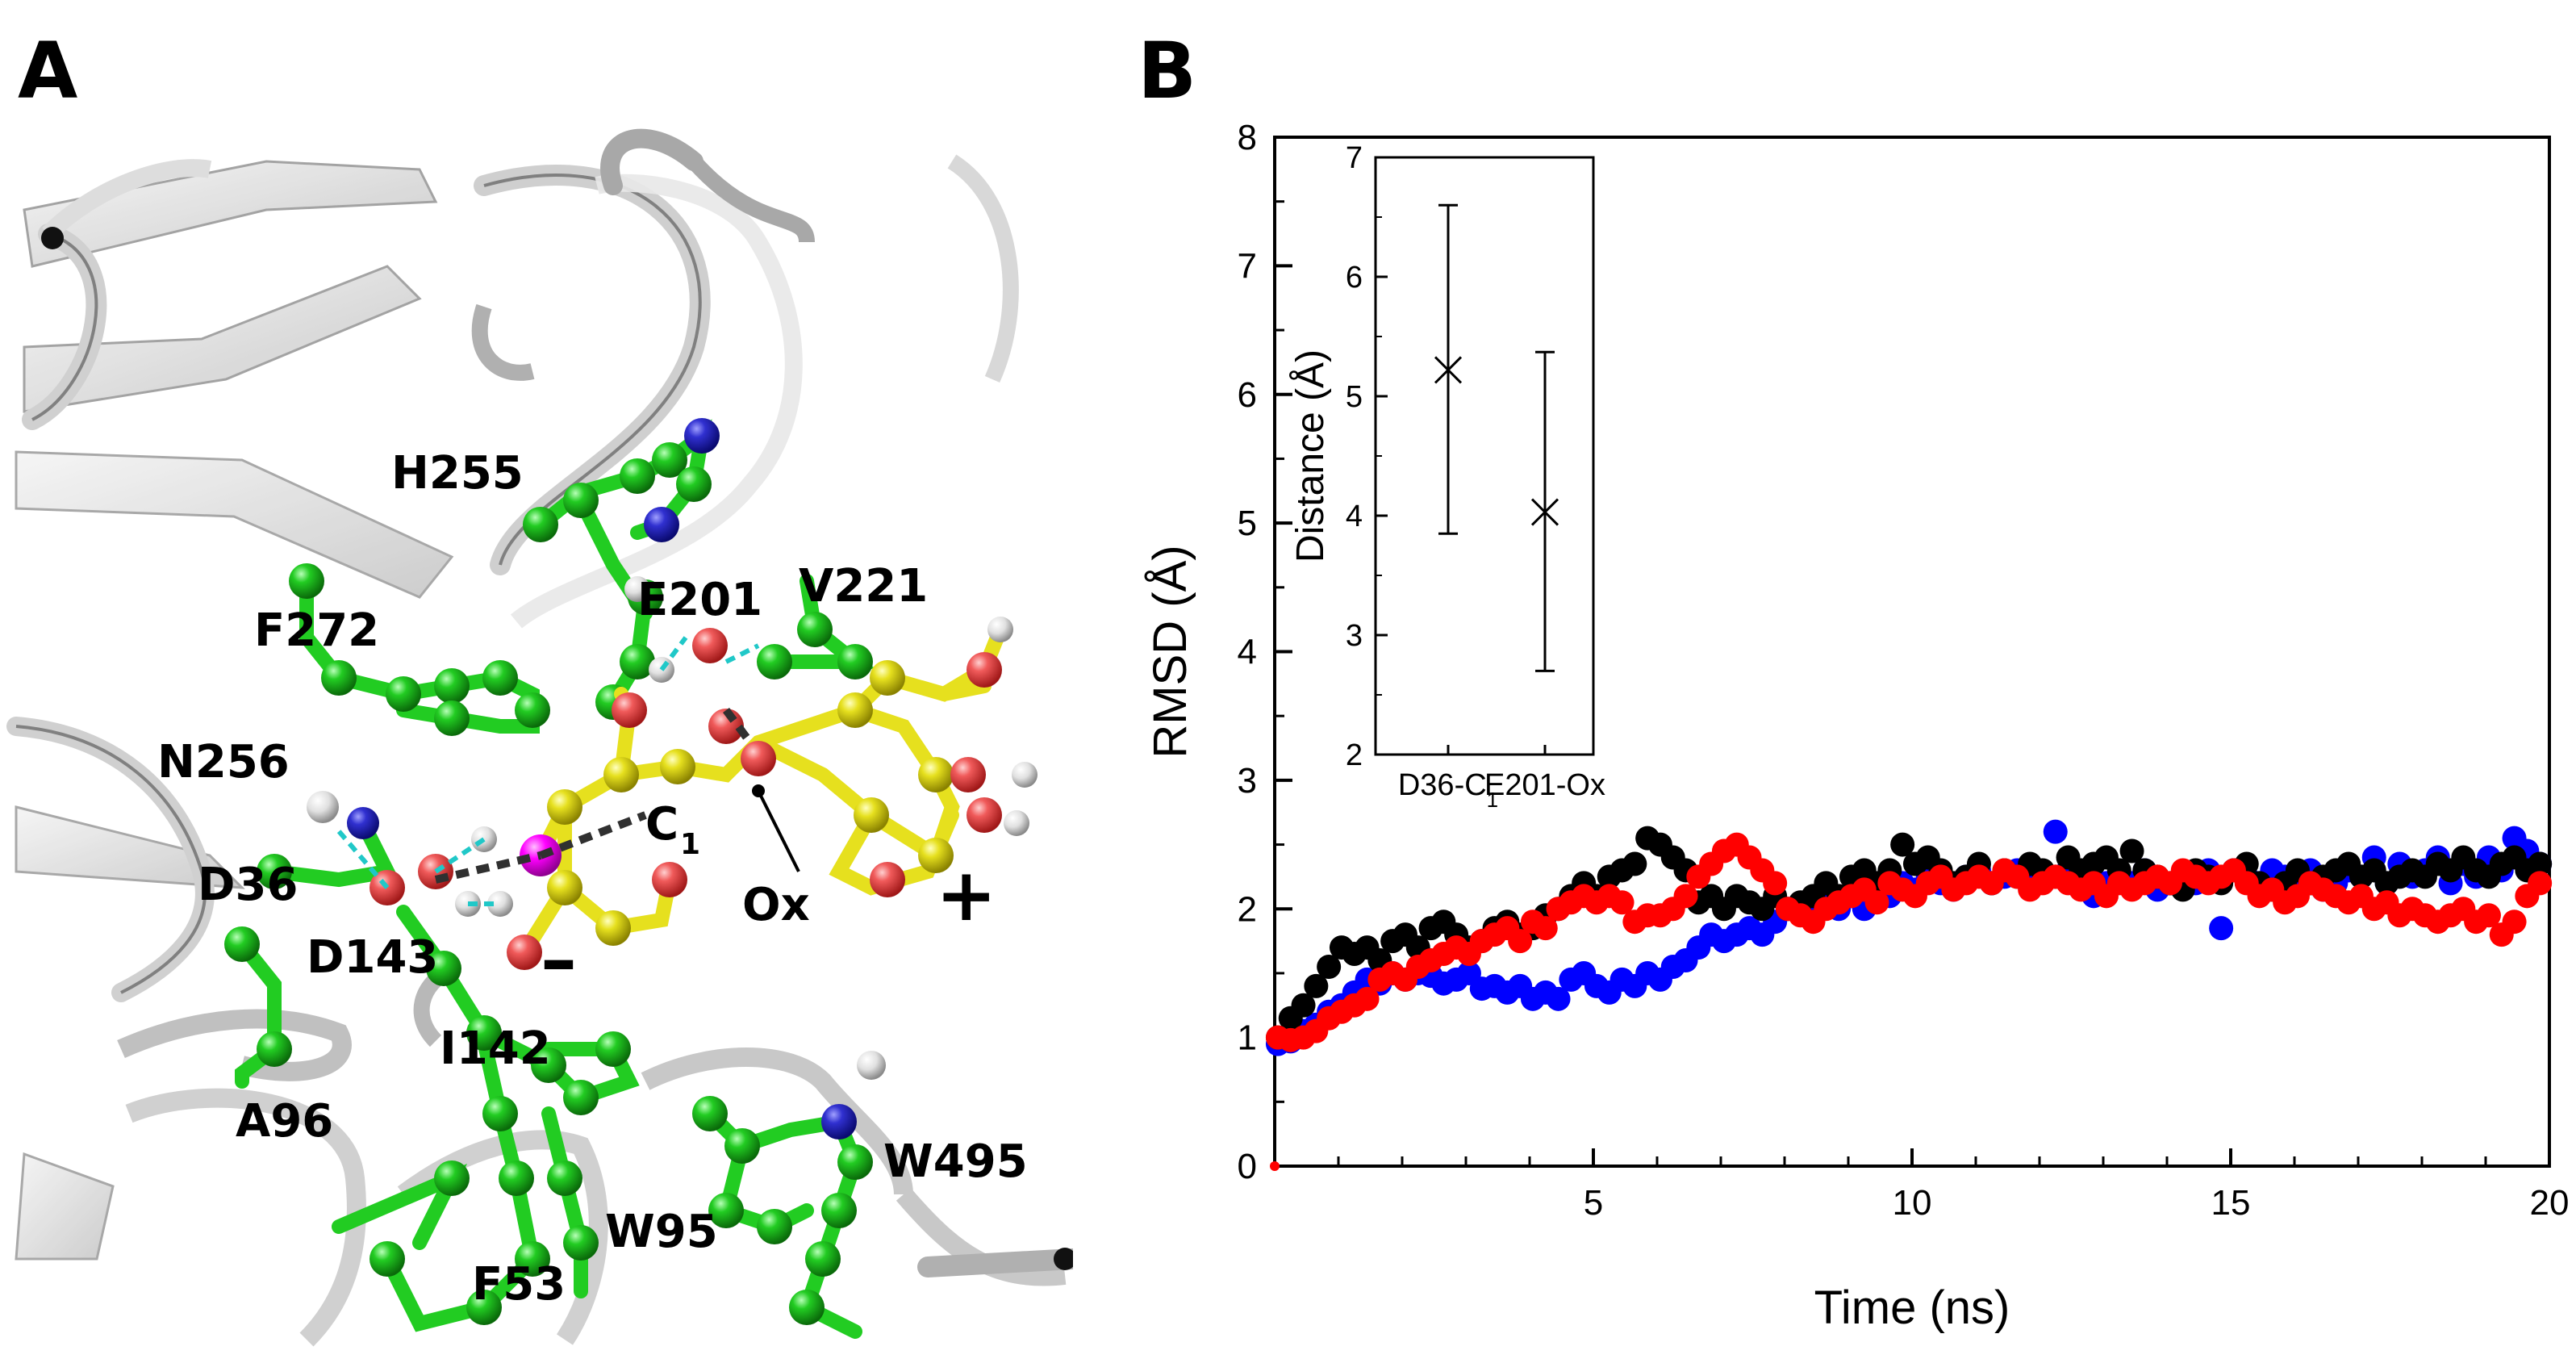 The width and height of the screenshot is (2576, 1359). What do you see at coordinates (372, 957) in the screenshot?
I see `label-d143: D143` at bounding box center [372, 957].